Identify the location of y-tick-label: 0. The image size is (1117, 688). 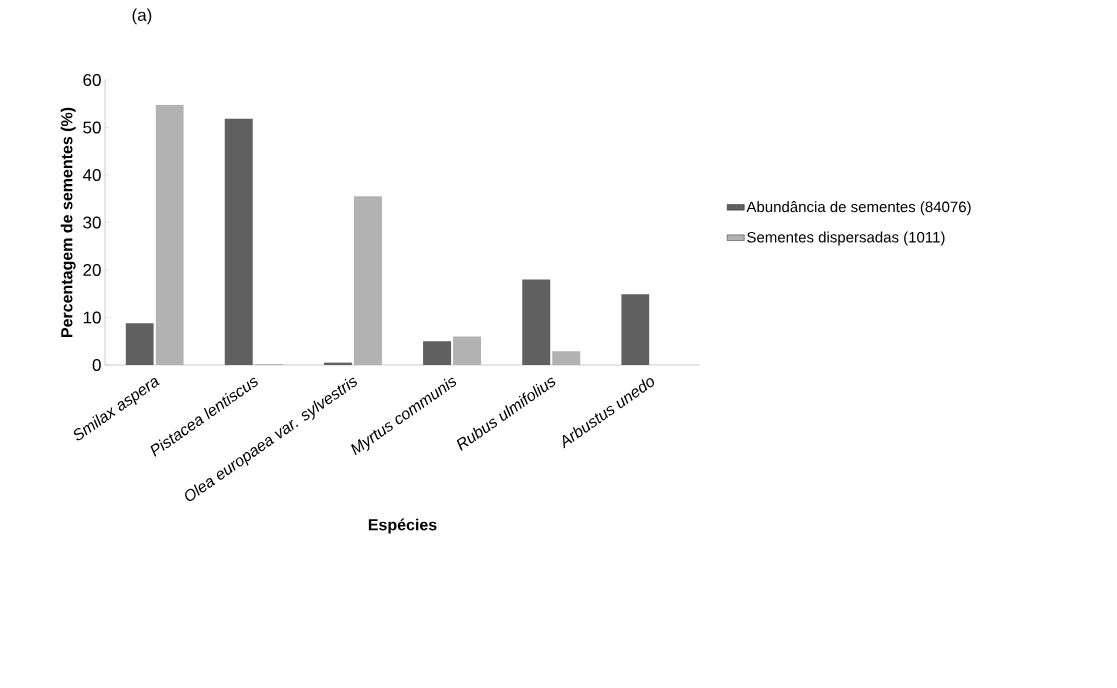
(96, 365).